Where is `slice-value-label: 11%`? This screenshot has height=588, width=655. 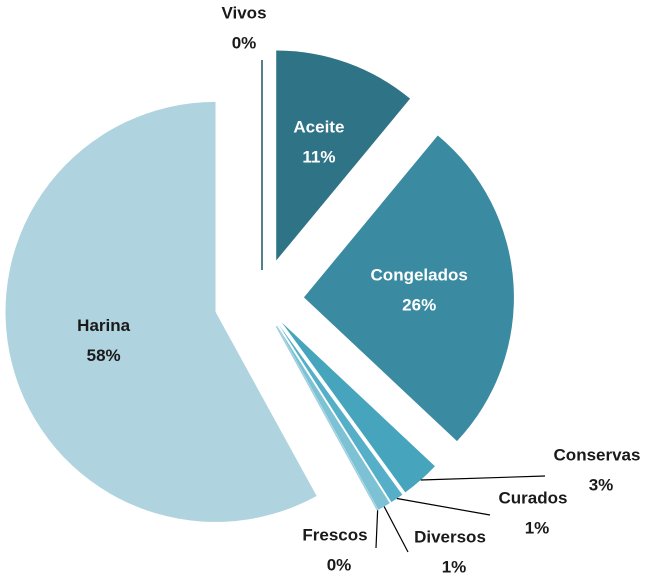
slice-value-label: 11% is located at coordinates (318, 156).